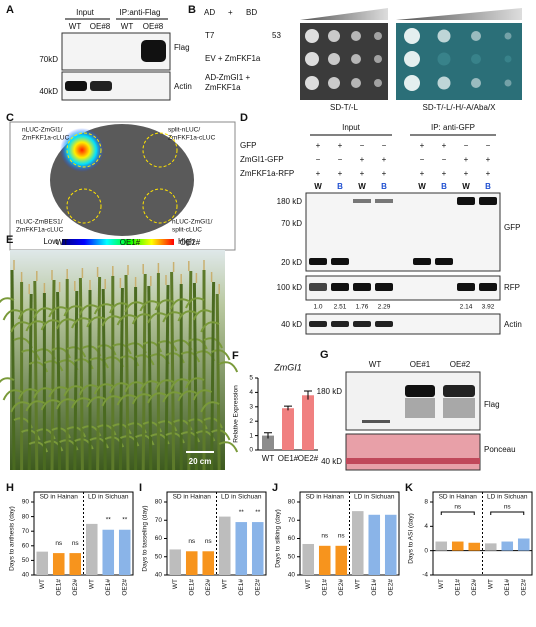  Describe the element at coordinates (411, 538) in the screenshot. I see `y-axis-label: Days to ASI (day)` at that location.